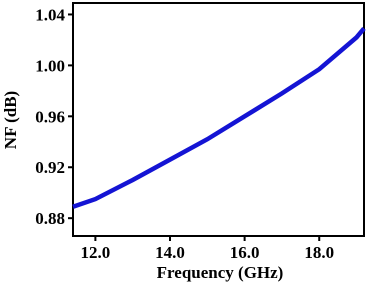  What do you see at coordinates (245, 252) in the screenshot?
I see `x-tick-label: 16.0` at bounding box center [245, 252].